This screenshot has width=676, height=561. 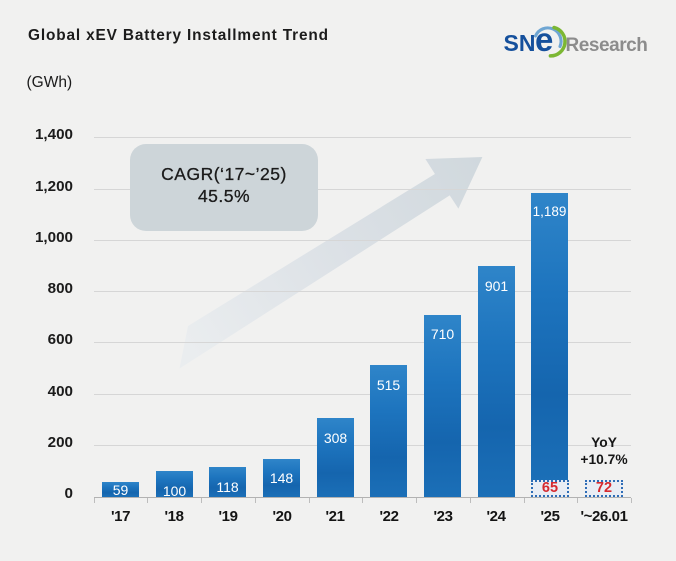 I want to click on svg-text: Research, so click(x=607, y=45).